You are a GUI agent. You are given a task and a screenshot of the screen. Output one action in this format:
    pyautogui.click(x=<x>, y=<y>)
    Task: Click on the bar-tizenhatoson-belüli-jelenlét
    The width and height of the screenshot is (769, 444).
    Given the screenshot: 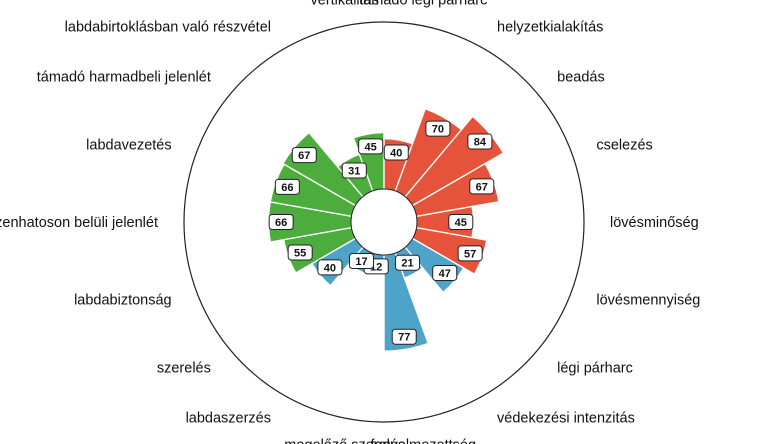 What is the action you would take?
    pyautogui.click(x=310, y=222)
    